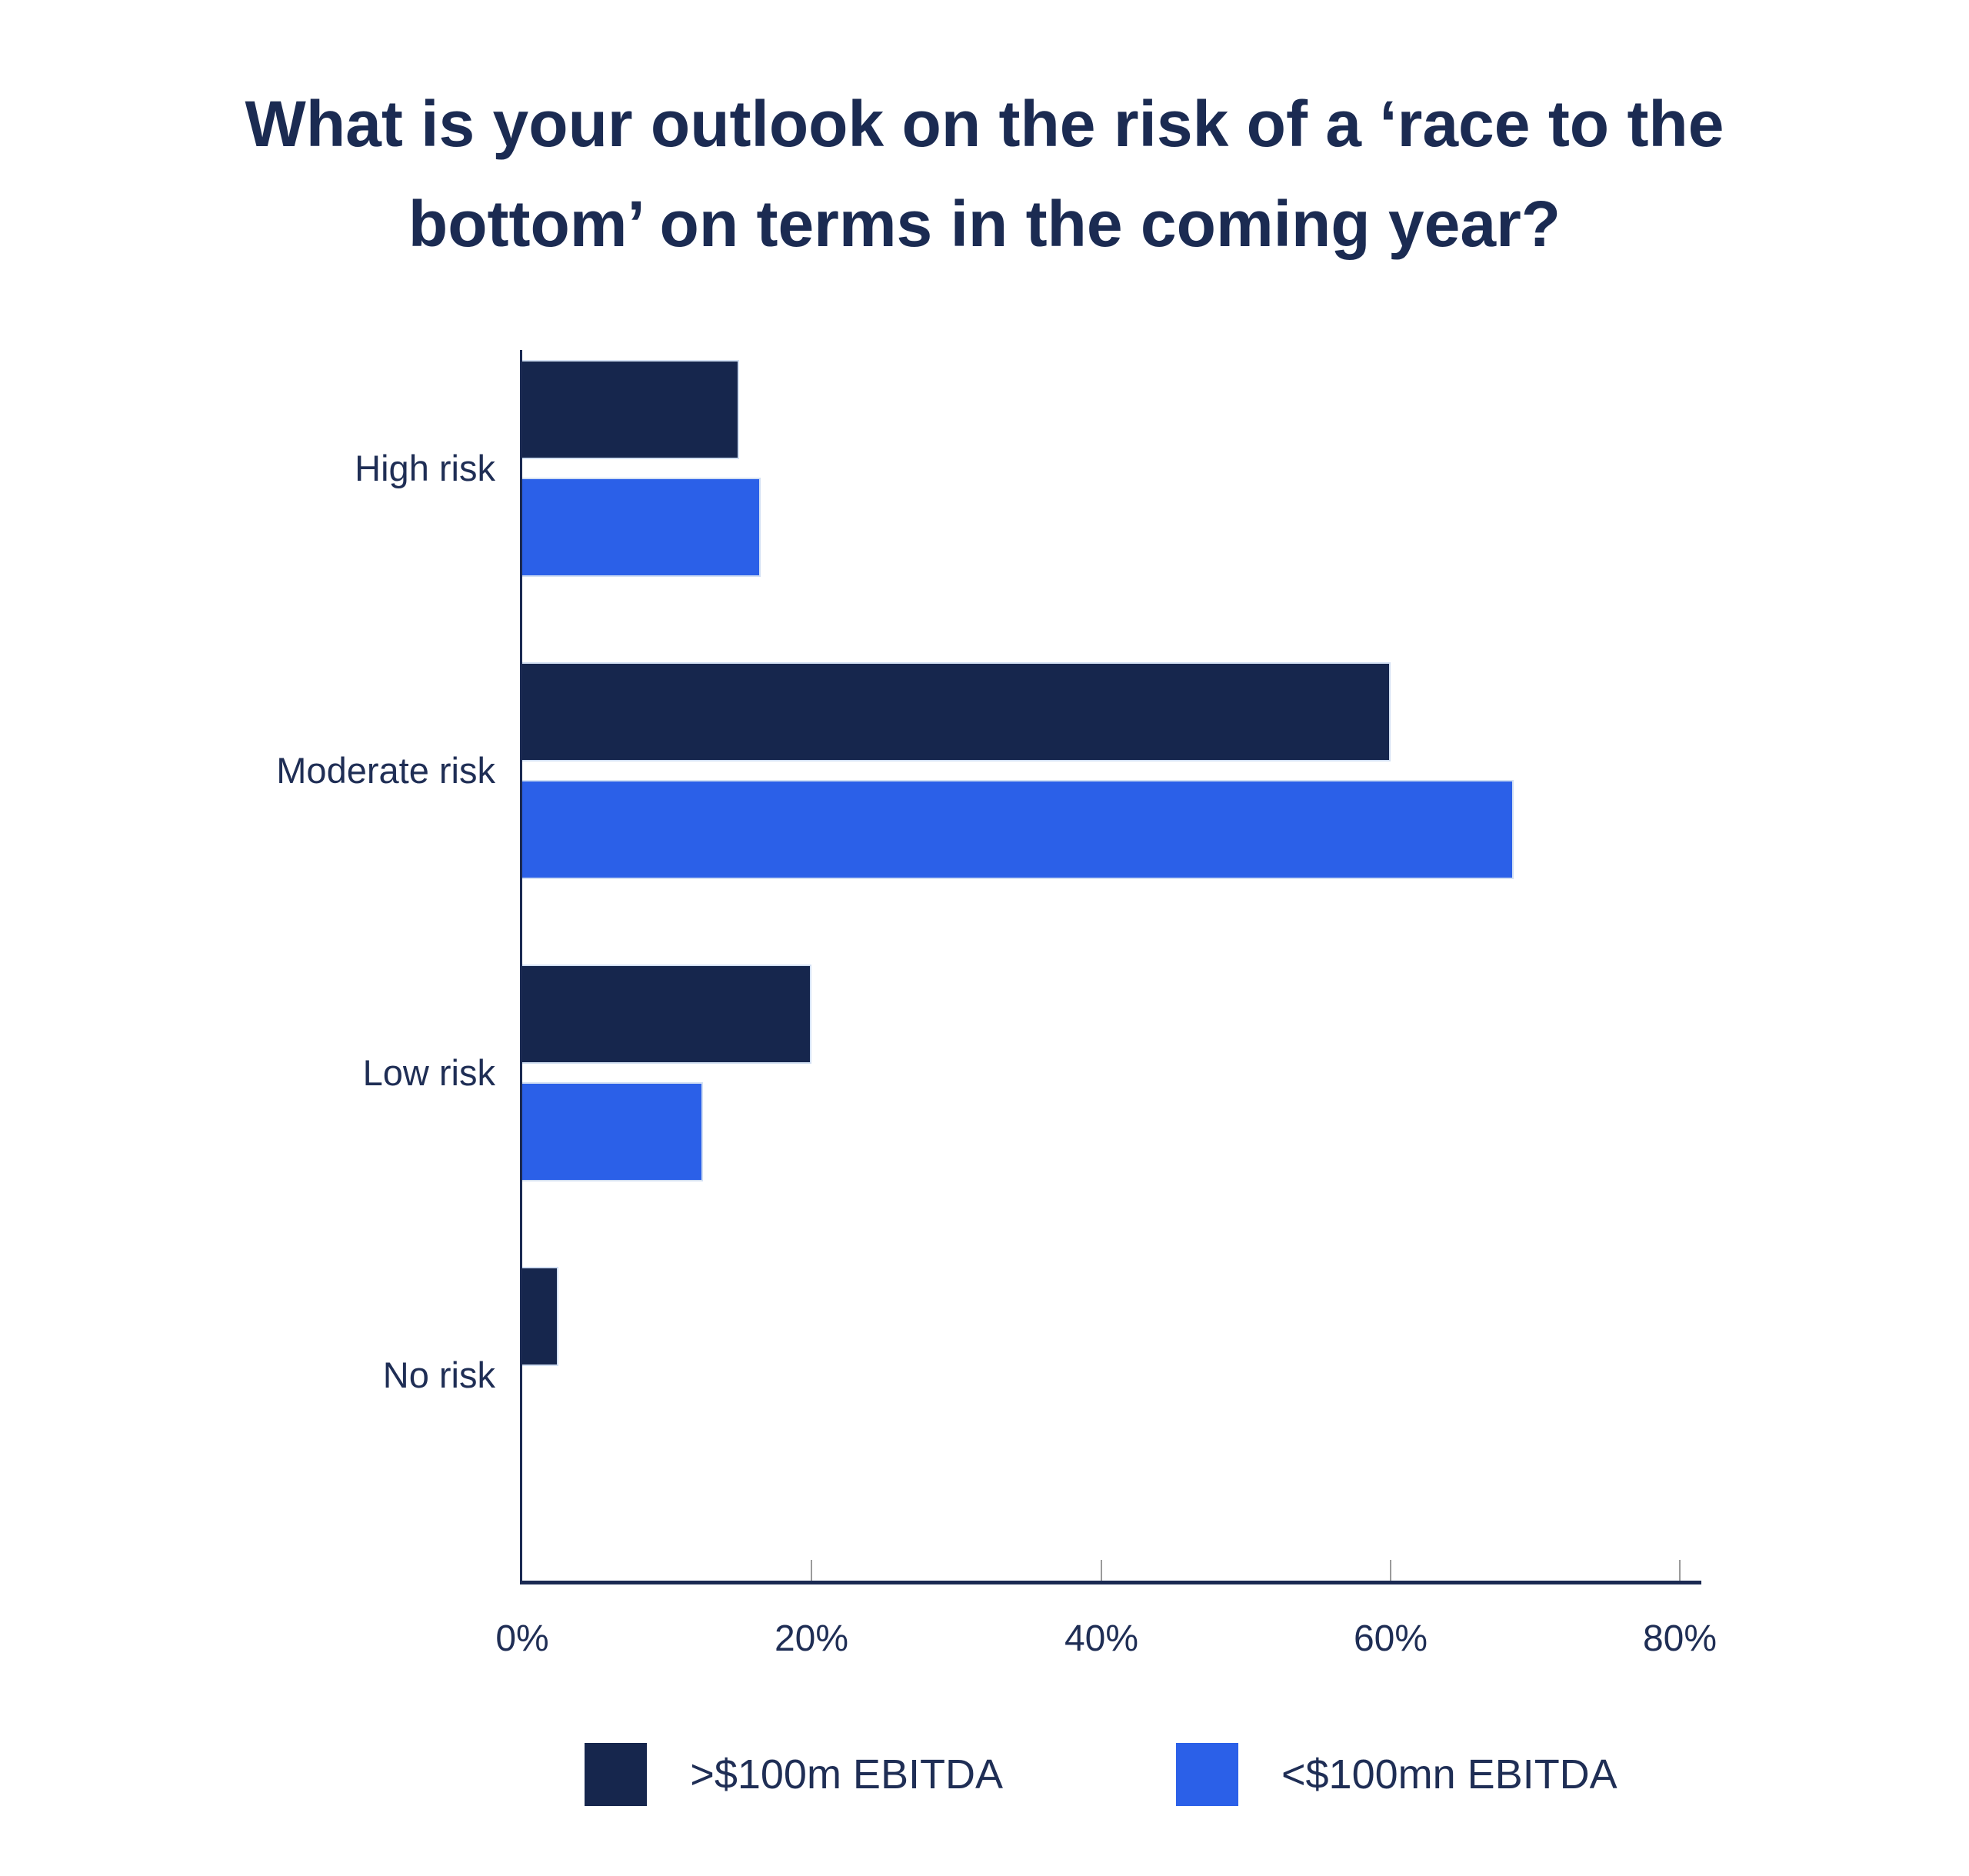  I want to click on bar-high-risk-100mn-ebitda, so click(641, 527).